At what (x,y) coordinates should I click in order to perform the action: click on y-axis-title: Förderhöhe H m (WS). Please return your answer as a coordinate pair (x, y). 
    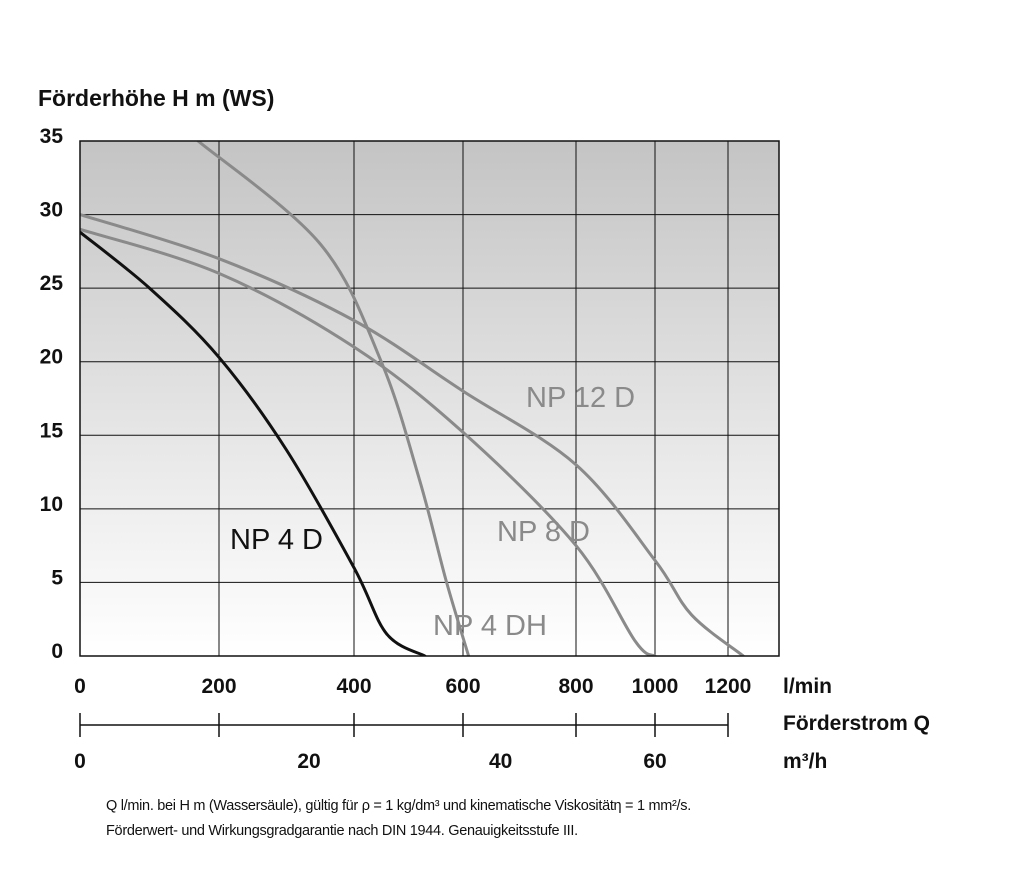
    Looking at the image, I should click on (156, 98).